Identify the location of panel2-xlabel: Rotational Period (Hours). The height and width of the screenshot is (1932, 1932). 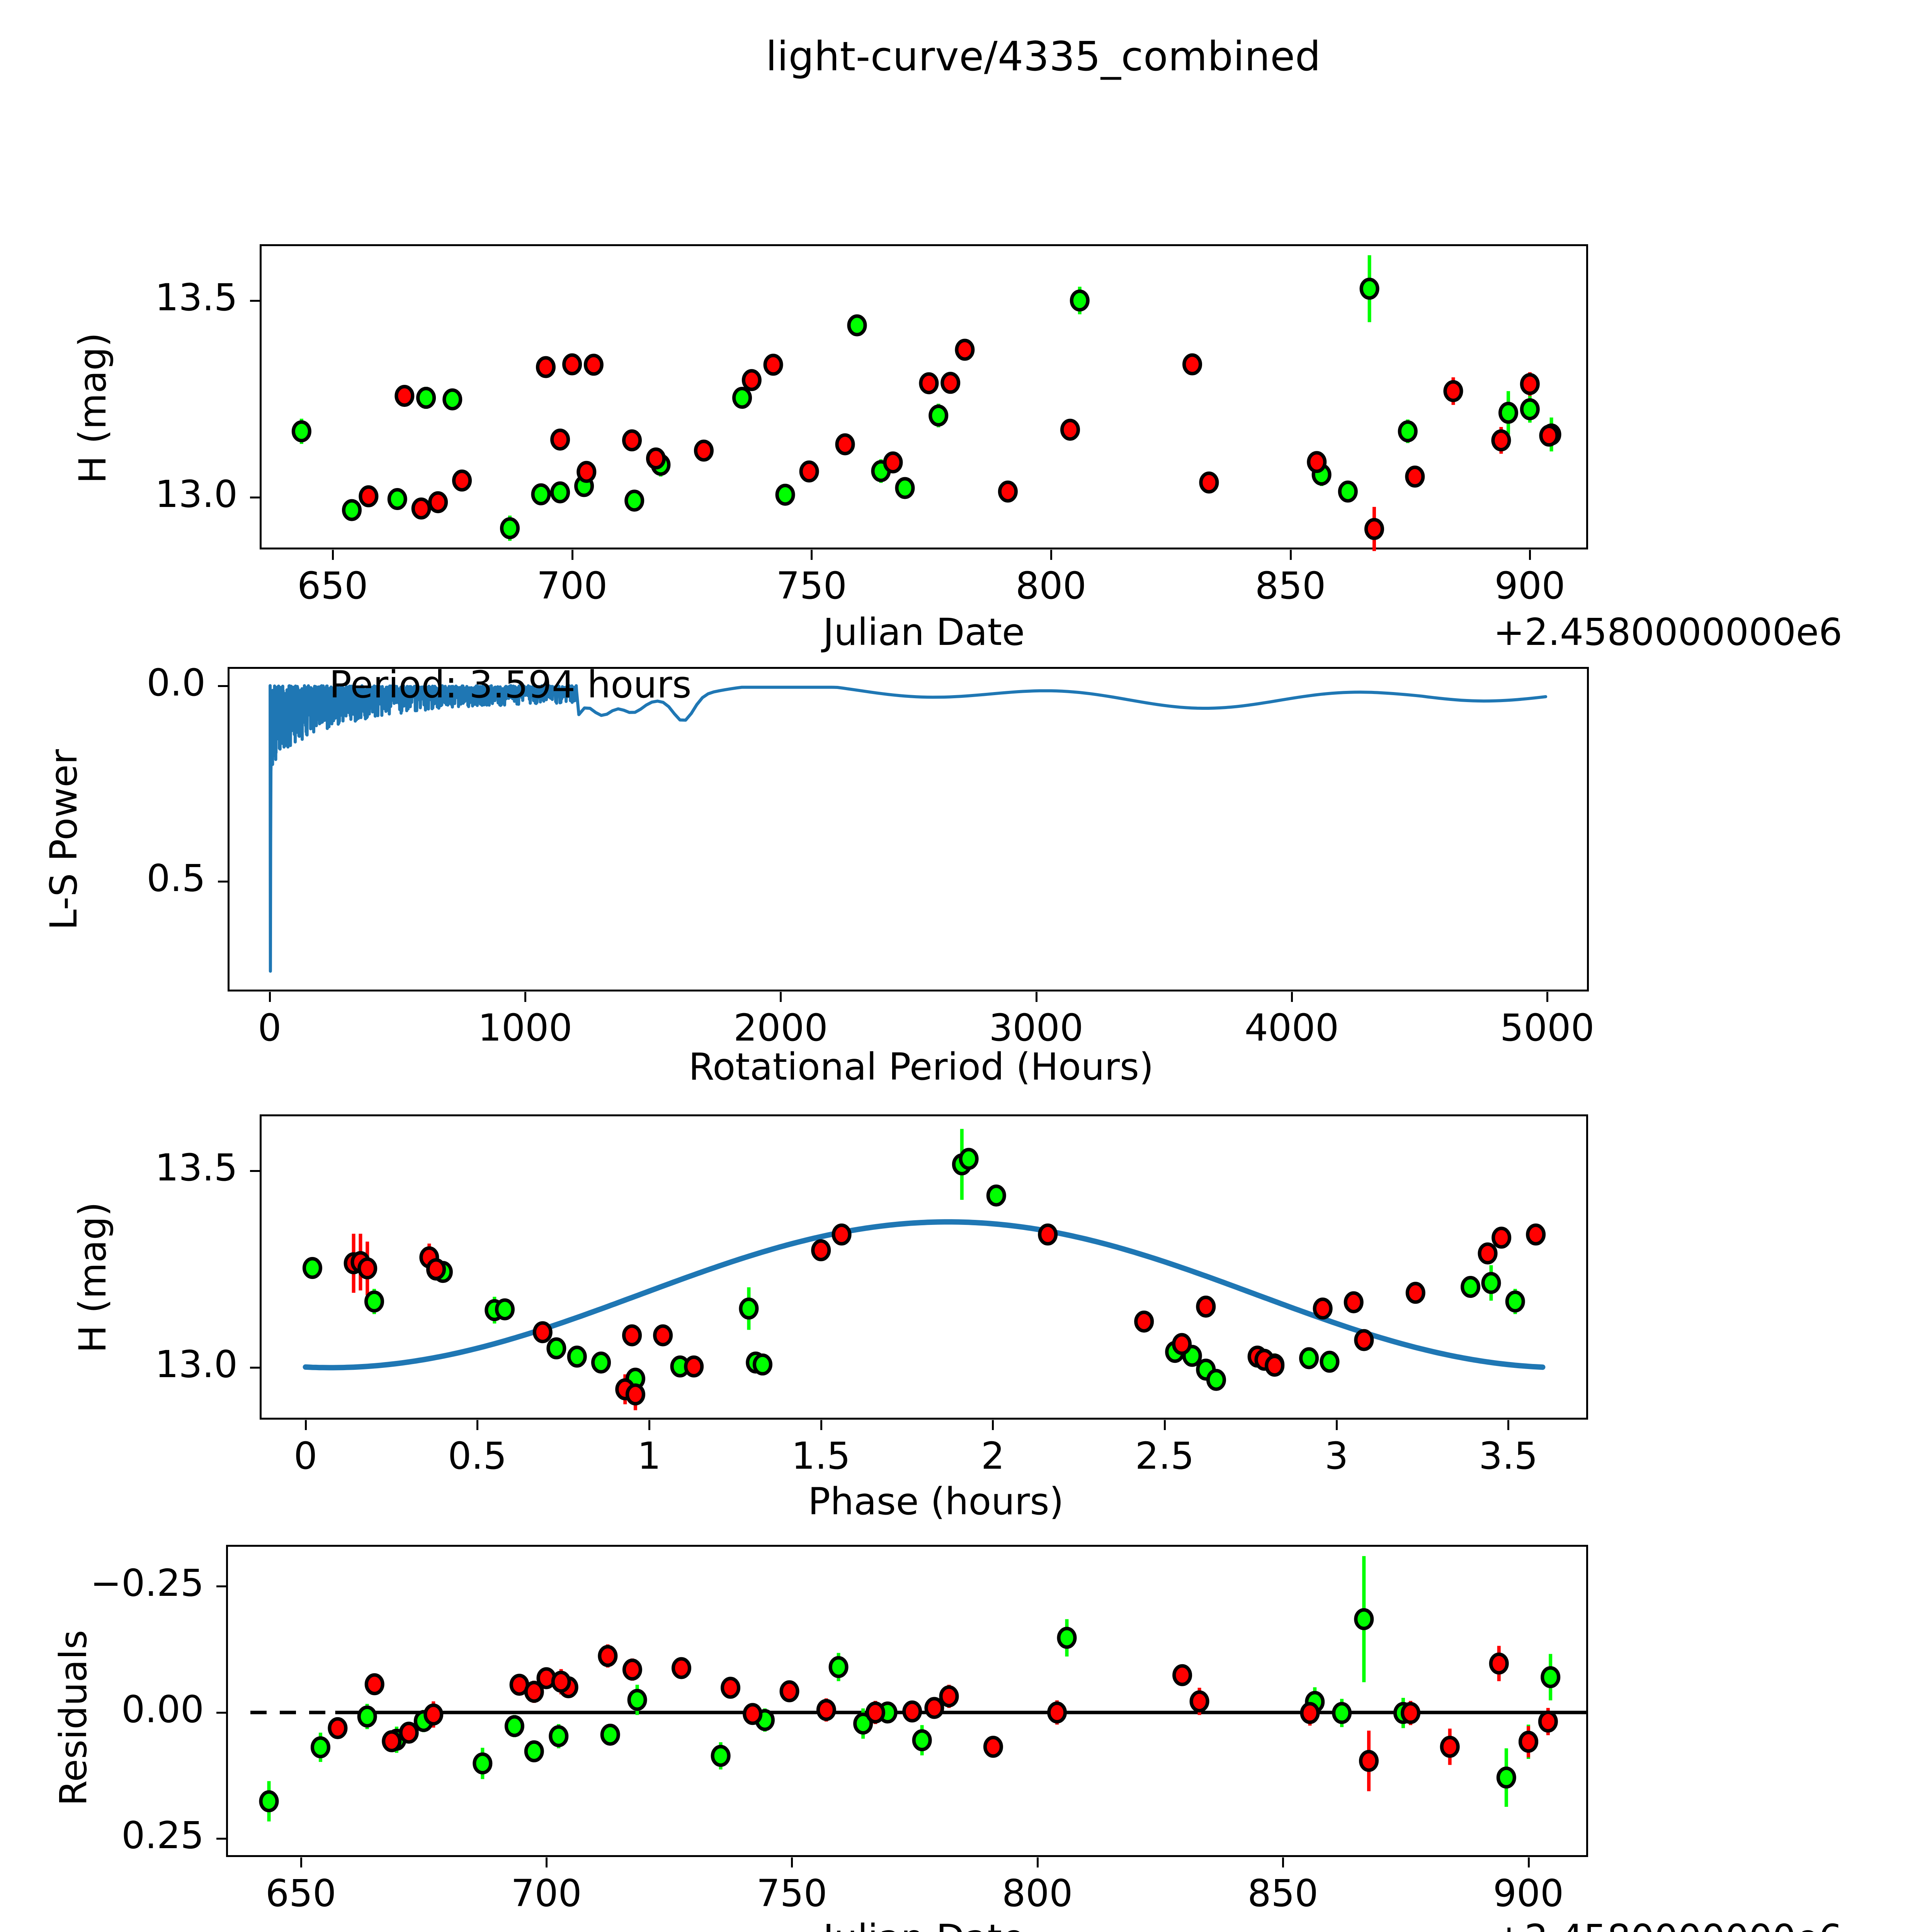
(921, 1066).